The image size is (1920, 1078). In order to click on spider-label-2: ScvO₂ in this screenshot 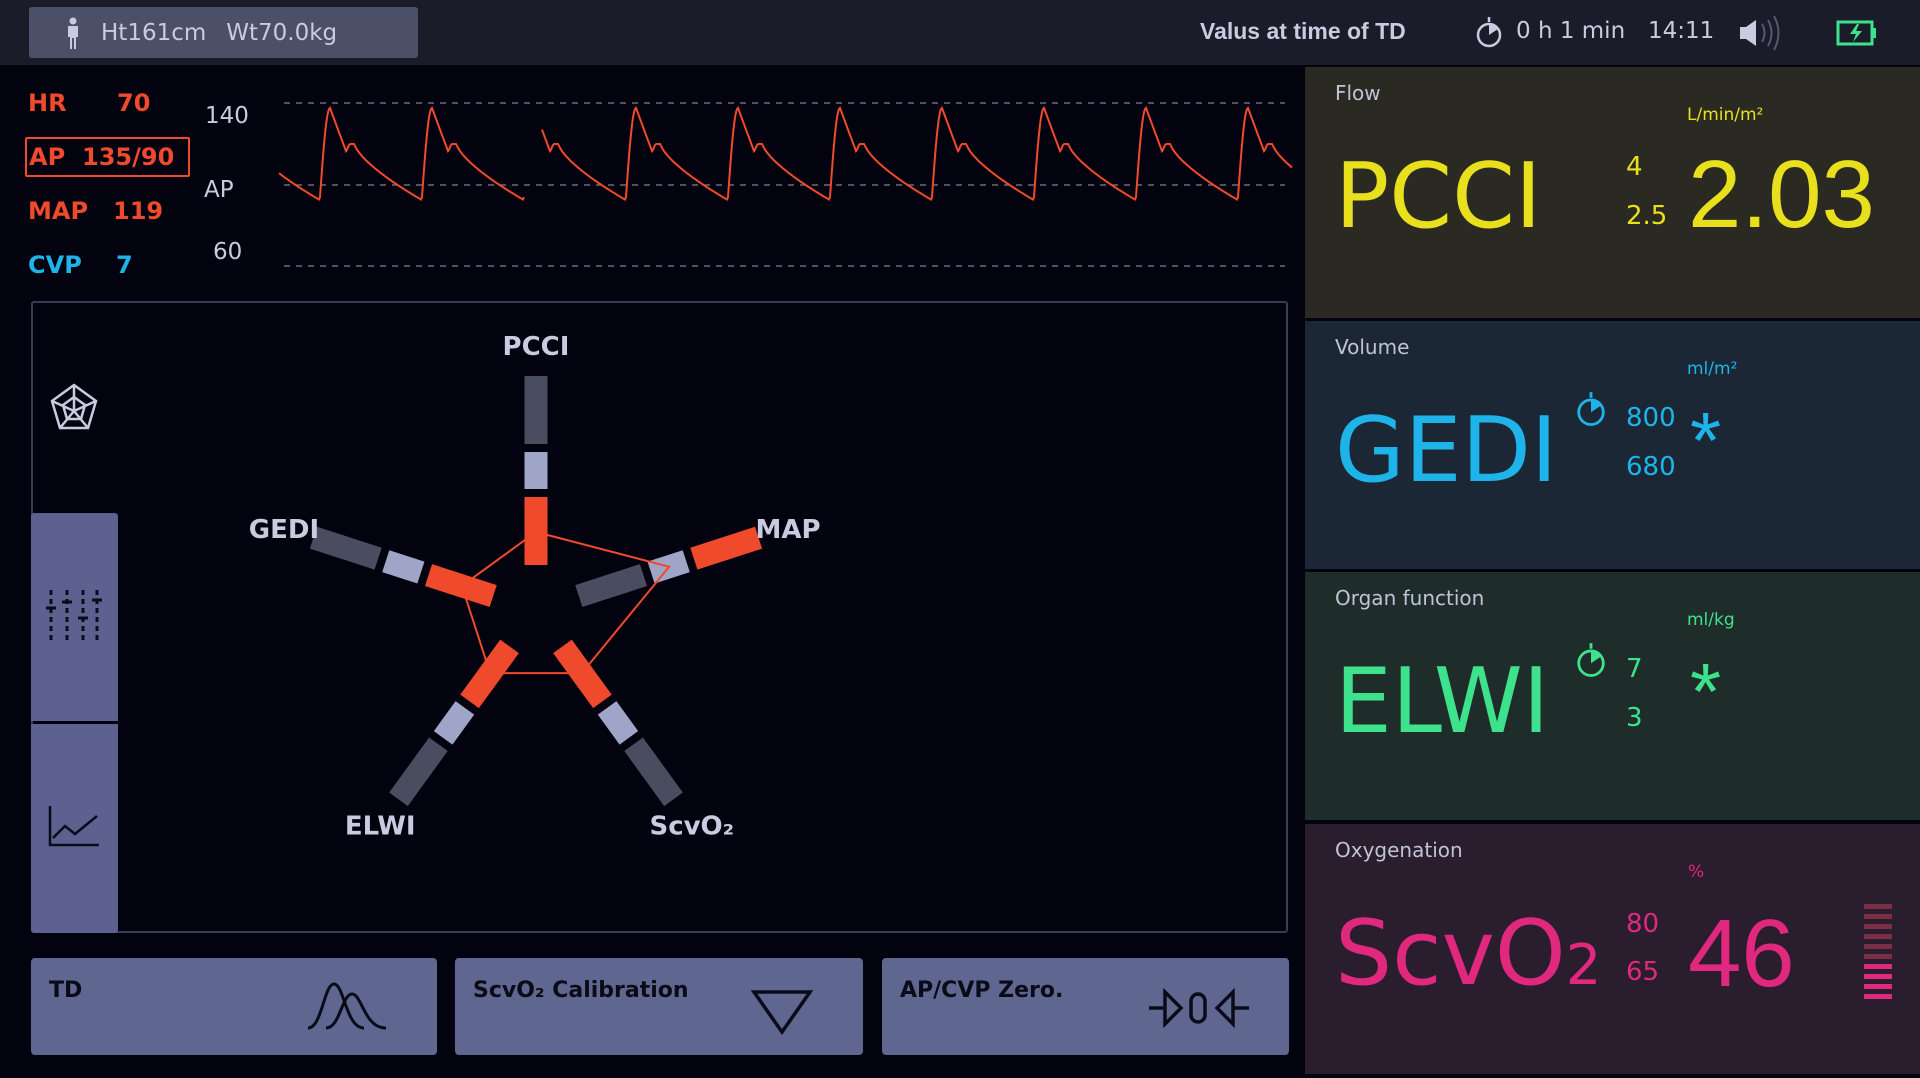, I will do `click(691, 826)`.